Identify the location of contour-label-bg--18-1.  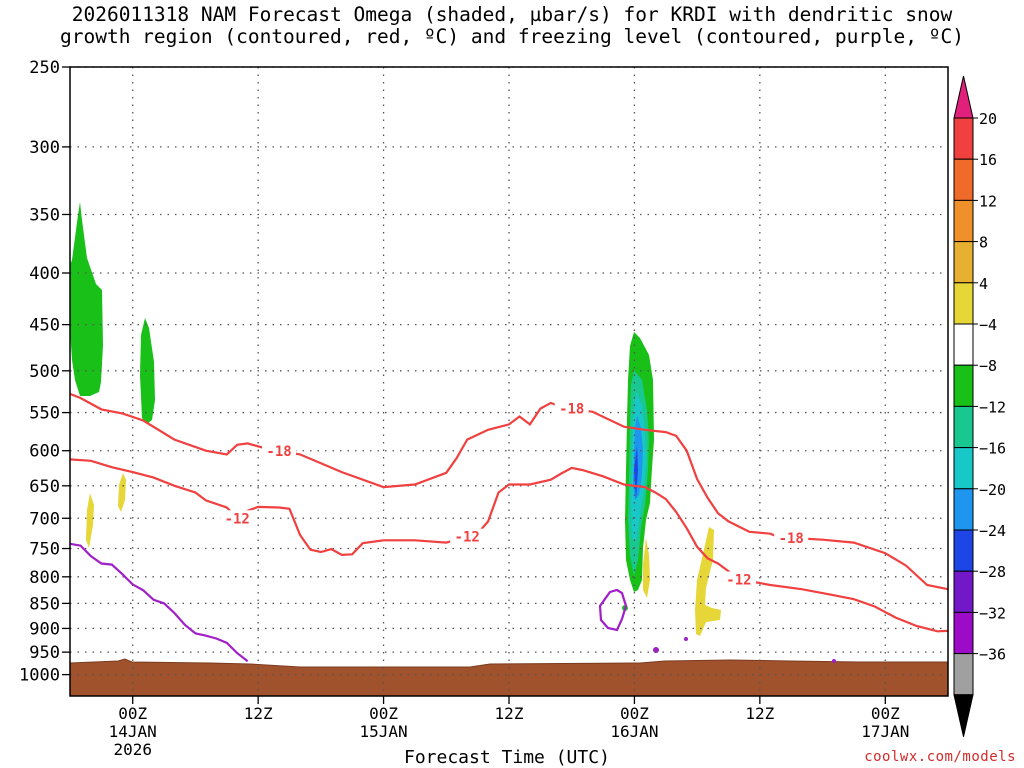
(571, 408).